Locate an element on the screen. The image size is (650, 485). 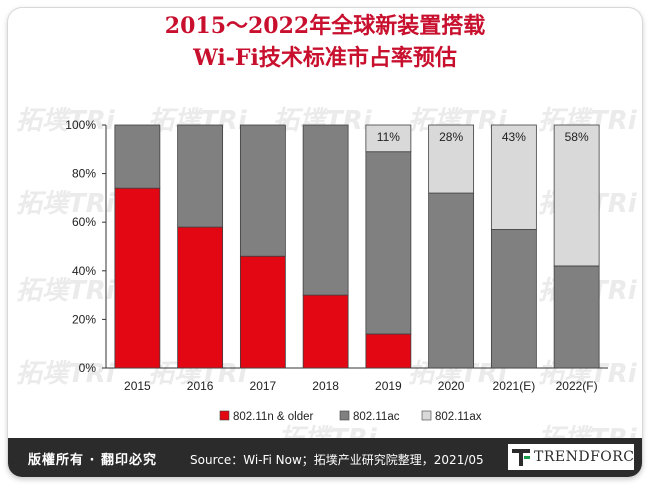
x-tick-label: 2017 is located at coordinates (263, 386).